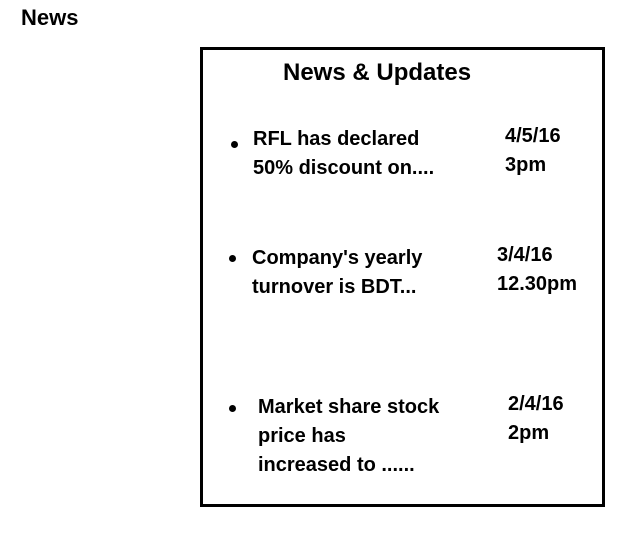  Describe the element at coordinates (536, 404) in the screenshot. I see `news-date: 2/4/16` at that location.